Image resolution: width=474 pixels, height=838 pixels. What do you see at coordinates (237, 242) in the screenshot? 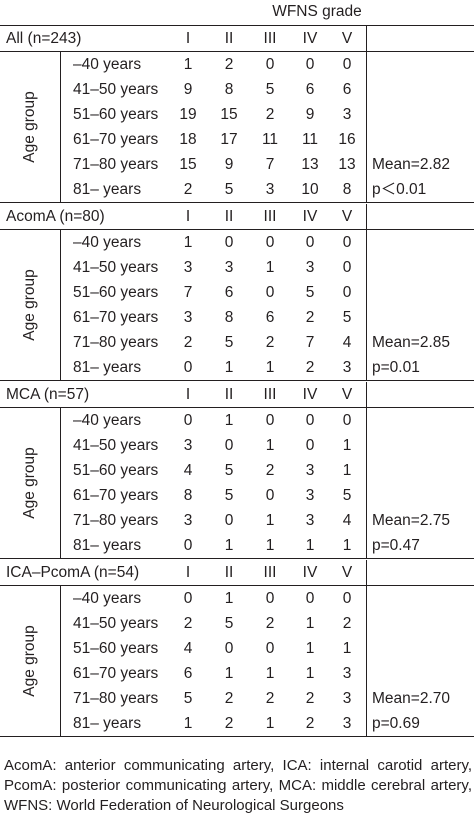
I see `table-row: –40 years 1 0 0 0 0` at bounding box center [237, 242].